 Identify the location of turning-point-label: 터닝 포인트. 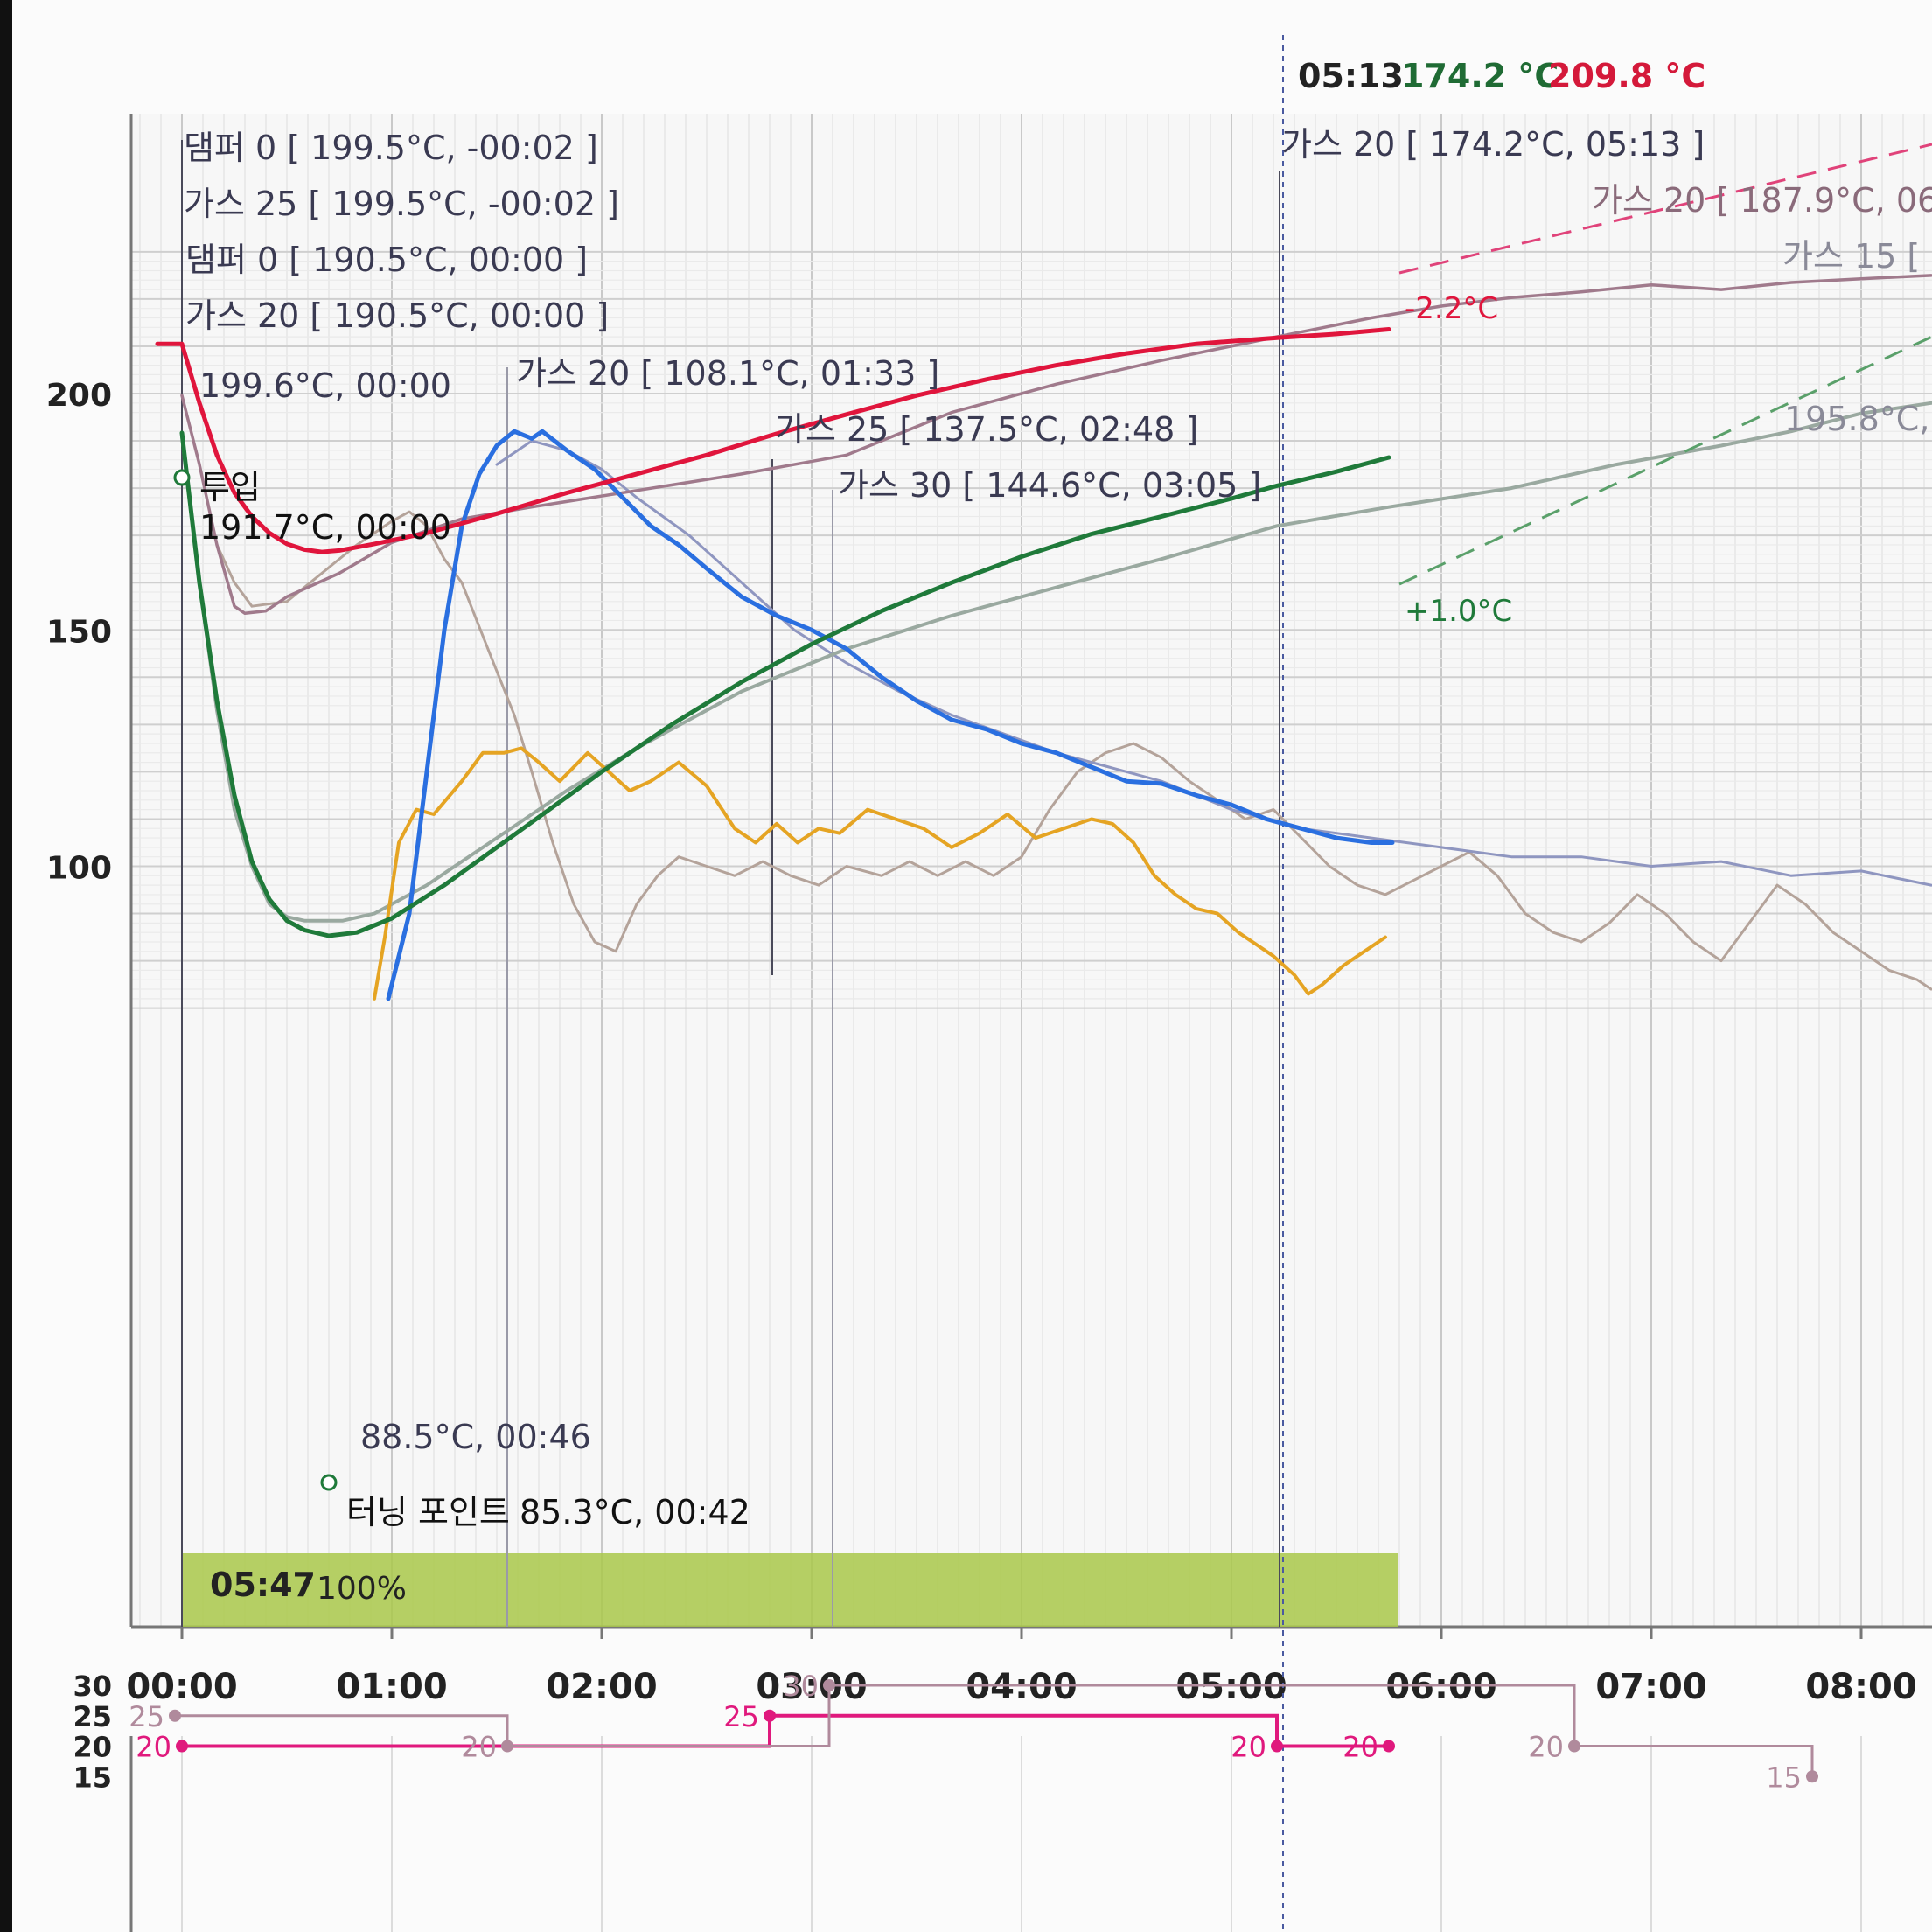
(428, 1512).